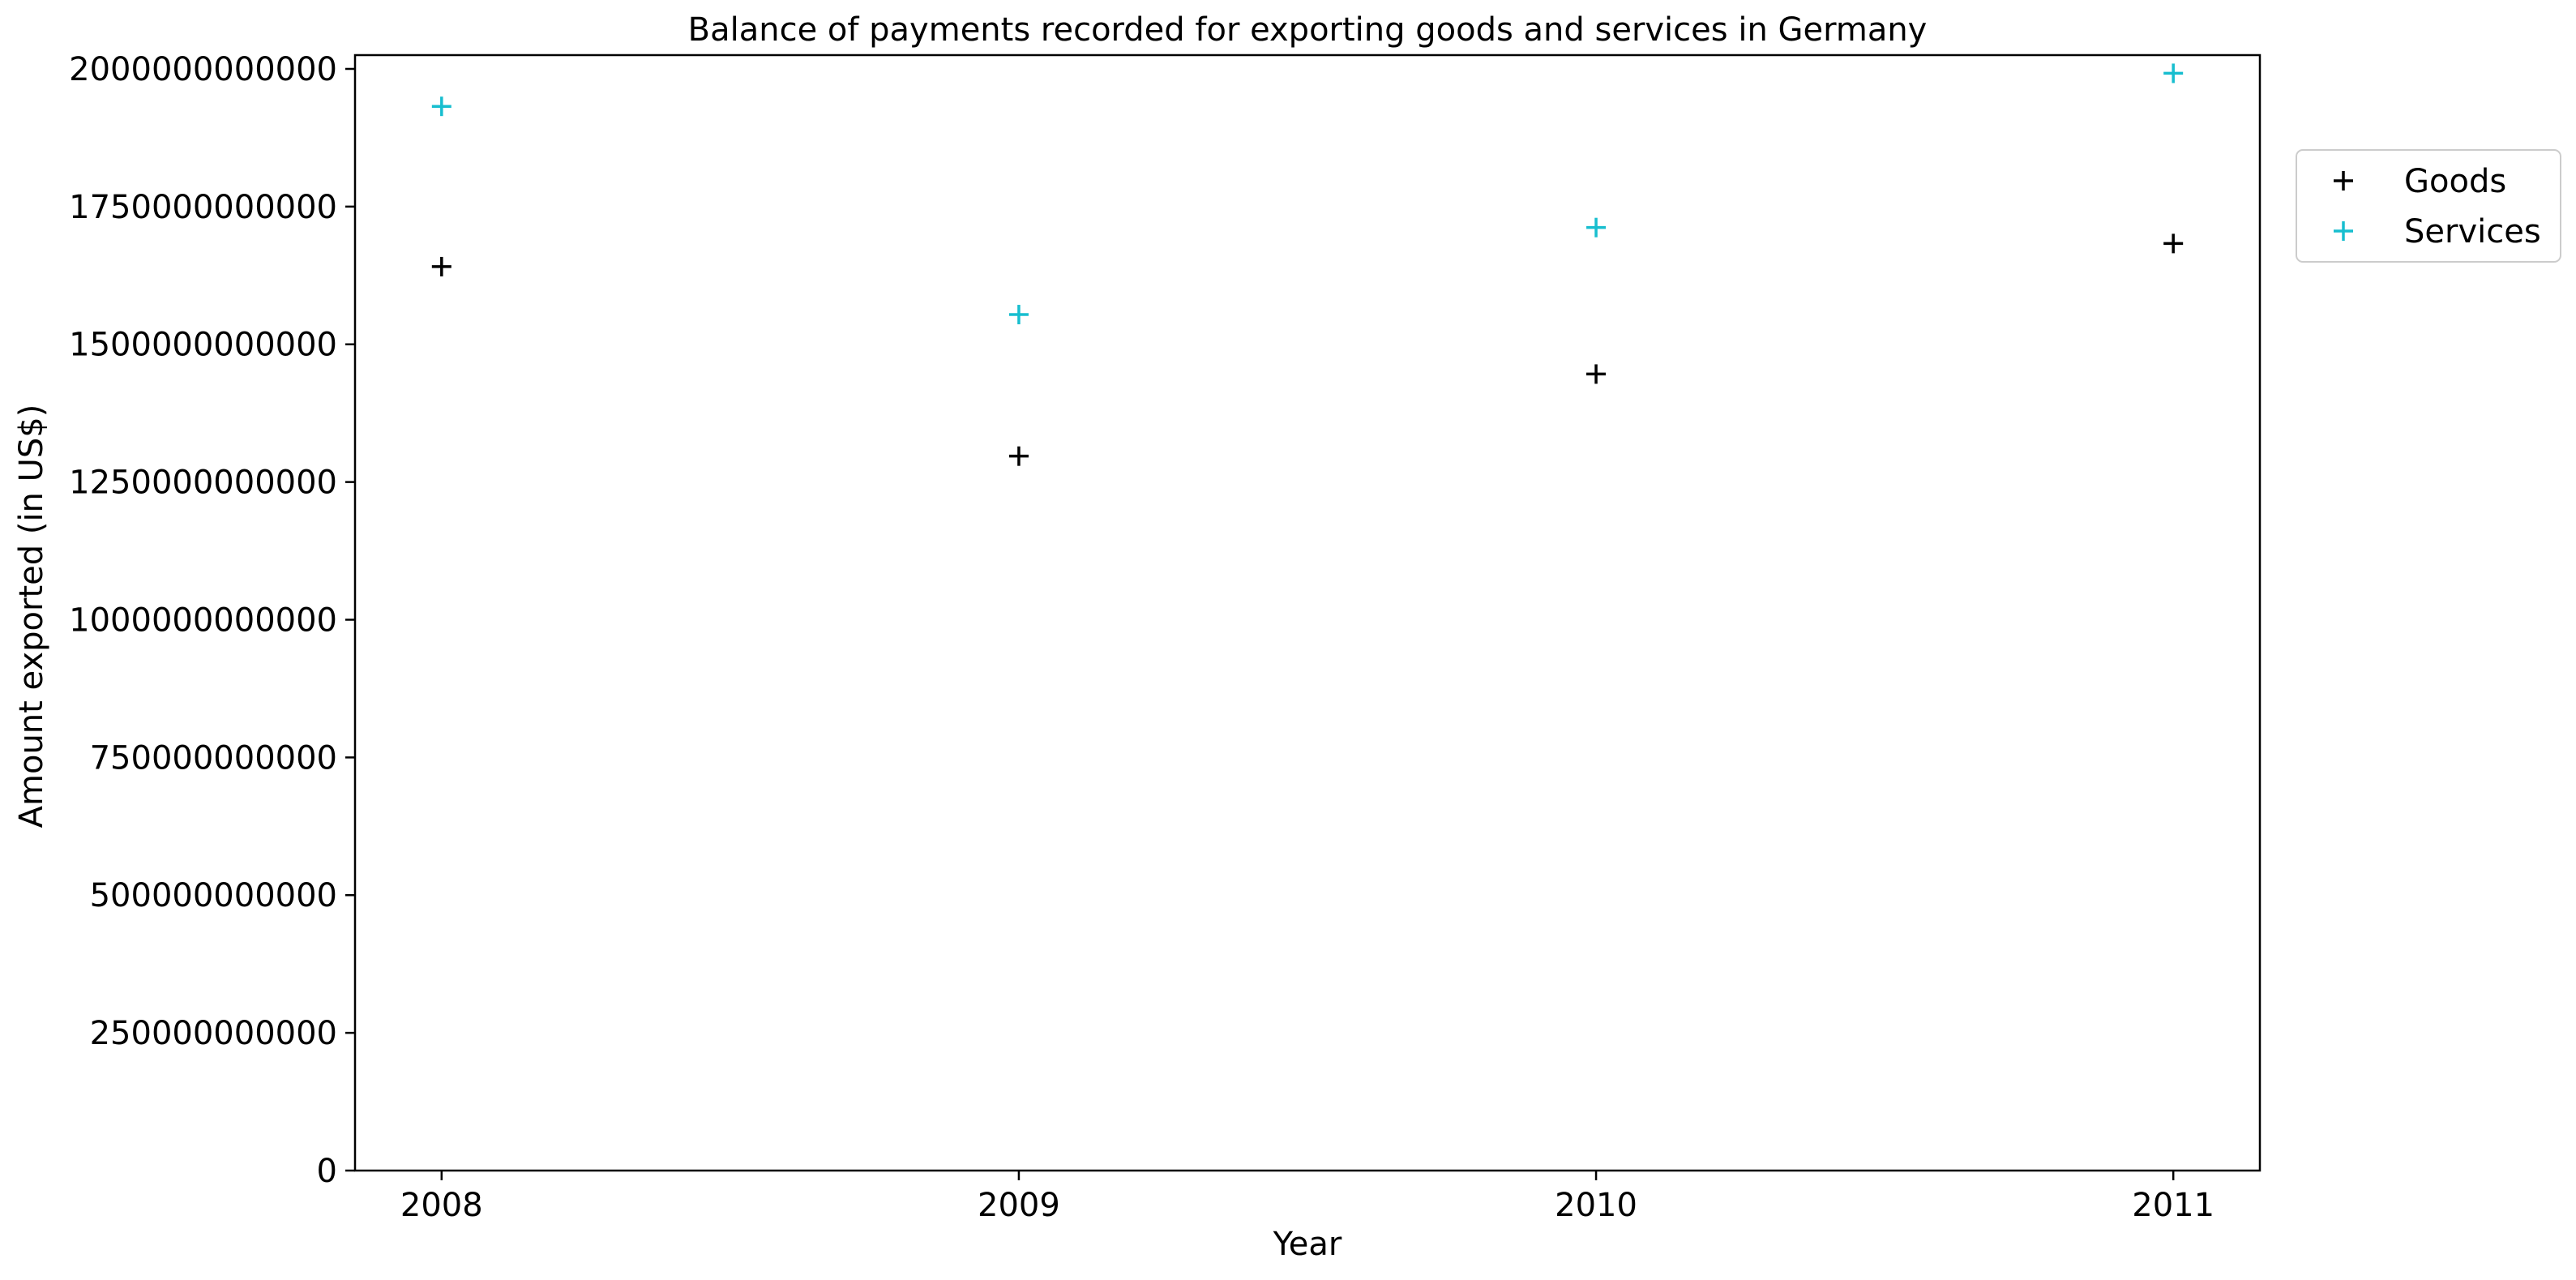 The width and height of the screenshot is (2576, 1280). I want to click on legend-label-services: Services, so click(2472, 231).